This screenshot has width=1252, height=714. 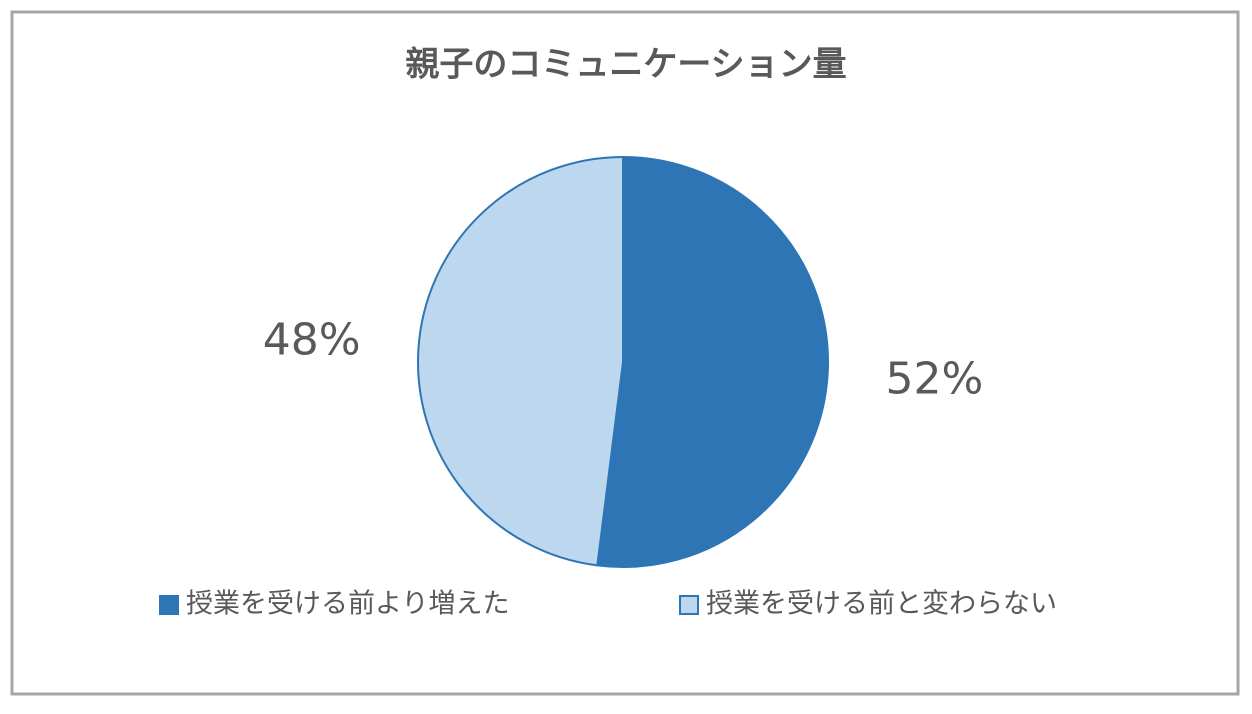 I want to click on data-label: 52%, so click(x=934, y=379).